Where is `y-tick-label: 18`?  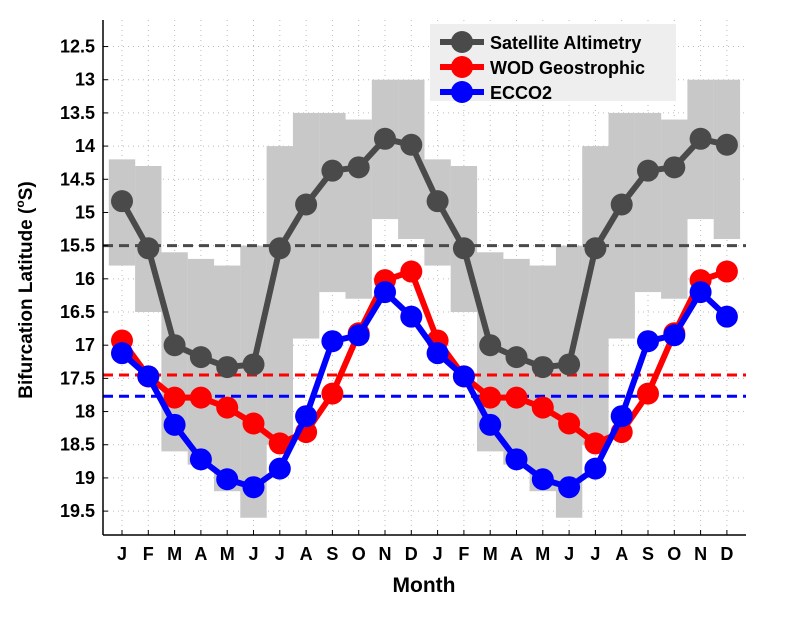 y-tick-label: 18 is located at coordinates (85, 412).